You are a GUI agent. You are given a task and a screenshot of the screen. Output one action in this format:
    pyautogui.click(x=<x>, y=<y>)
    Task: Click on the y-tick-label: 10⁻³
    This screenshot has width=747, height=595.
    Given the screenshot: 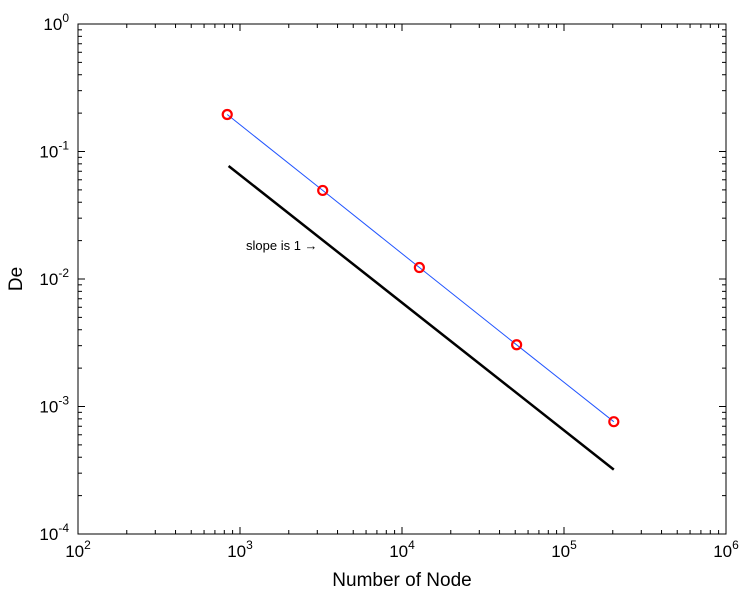 What is the action you would take?
    pyautogui.click(x=54, y=405)
    